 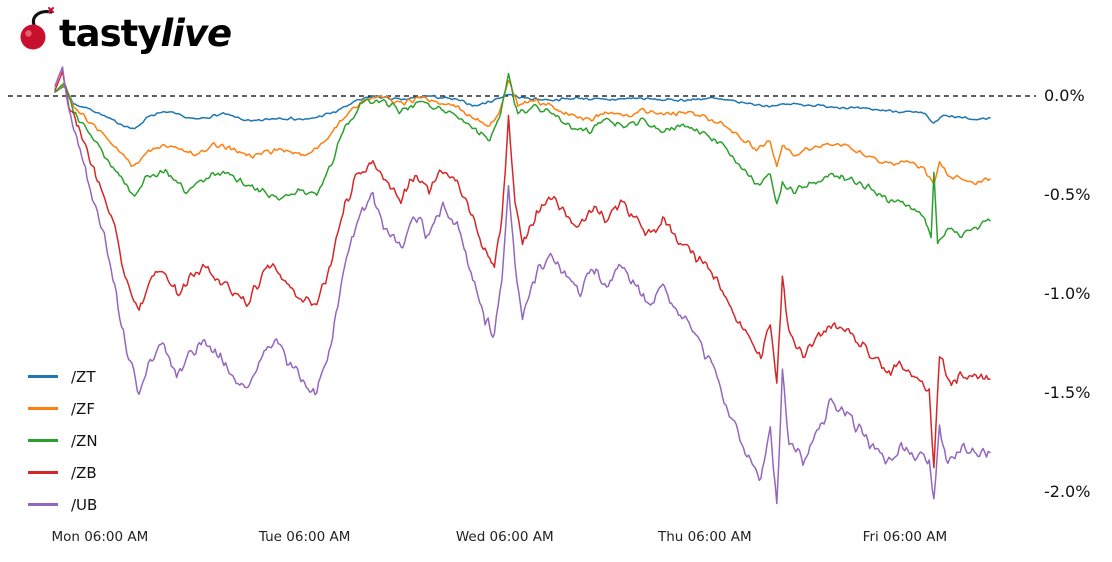 I want to click on tastylive-logo: tastylive, so click(x=125, y=31).